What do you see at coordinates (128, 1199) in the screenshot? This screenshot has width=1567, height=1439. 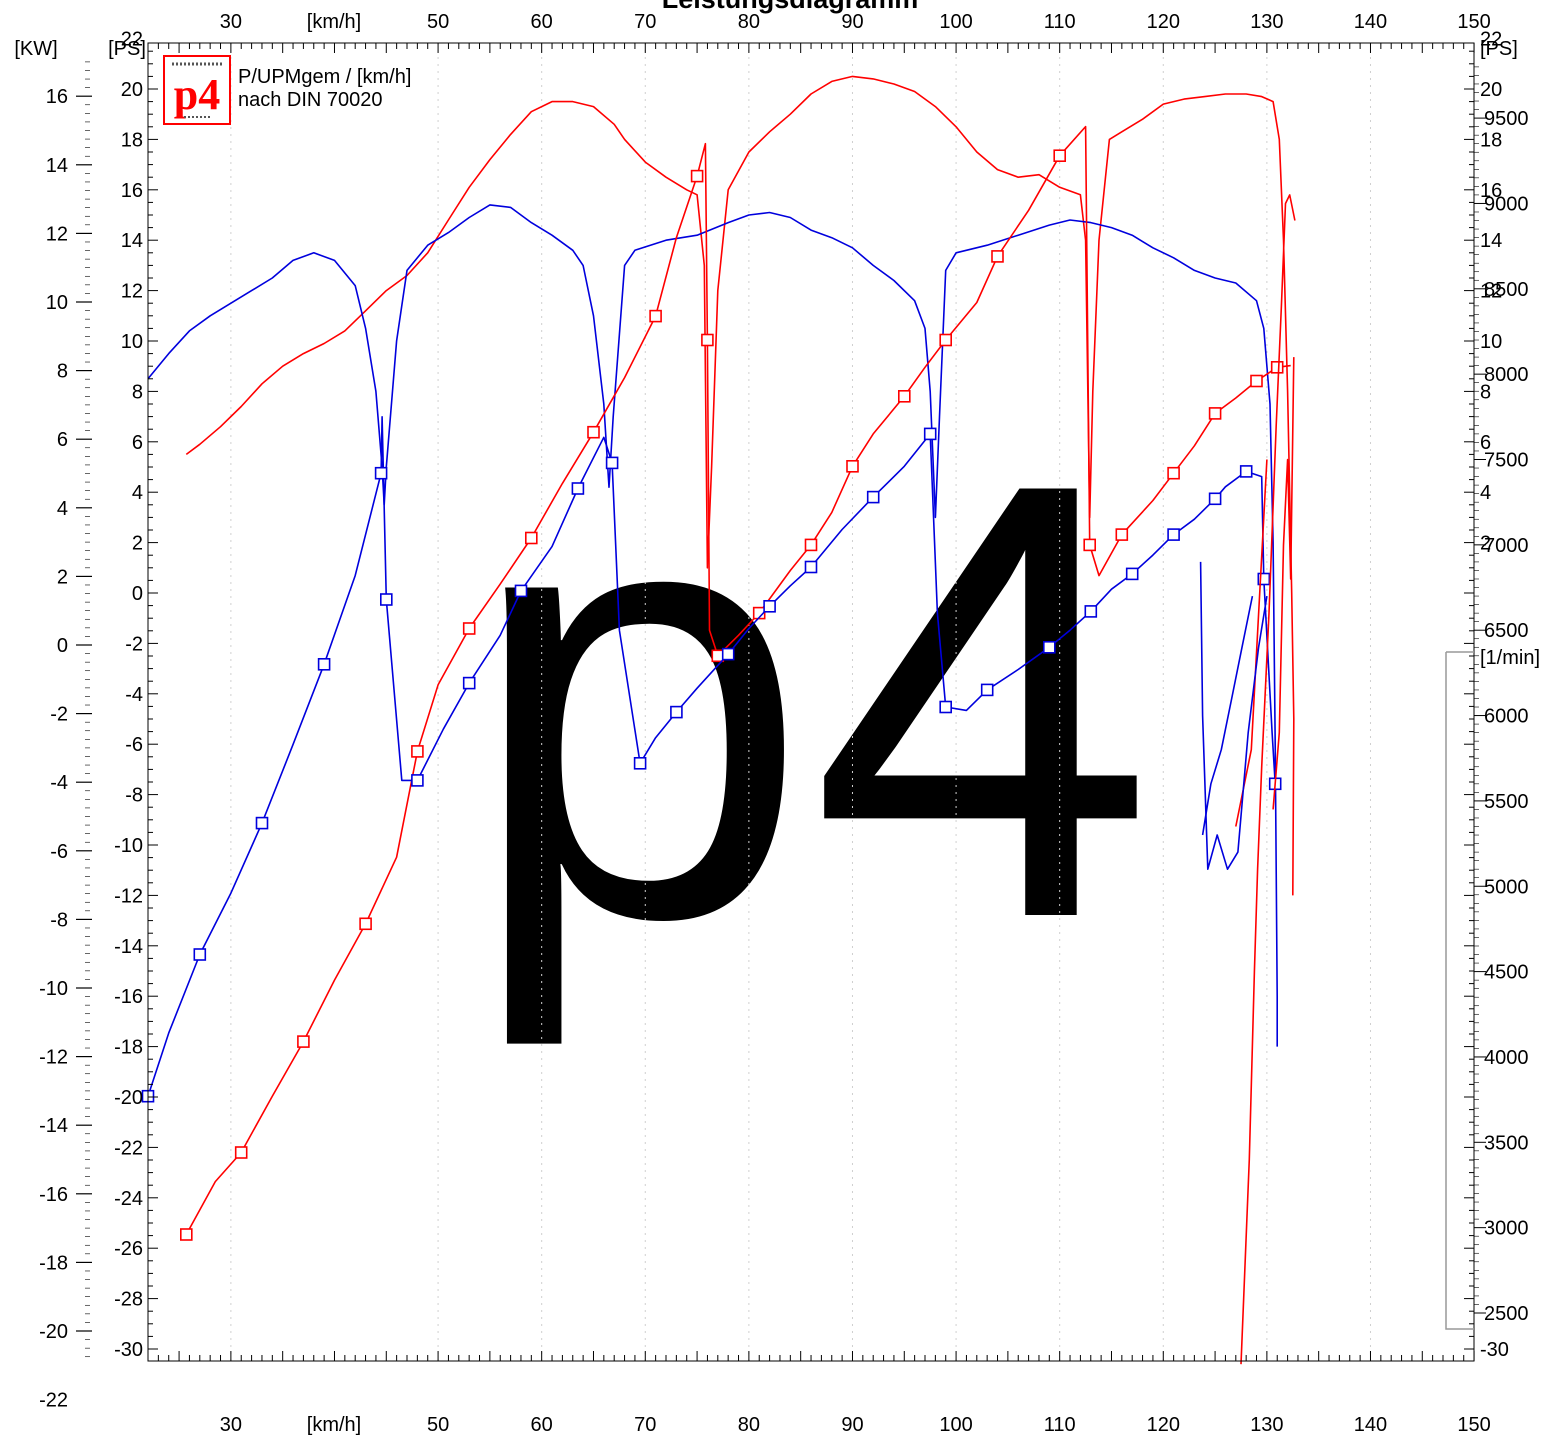 I see `ps-tick-label-left: -24` at bounding box center [128, 1199].